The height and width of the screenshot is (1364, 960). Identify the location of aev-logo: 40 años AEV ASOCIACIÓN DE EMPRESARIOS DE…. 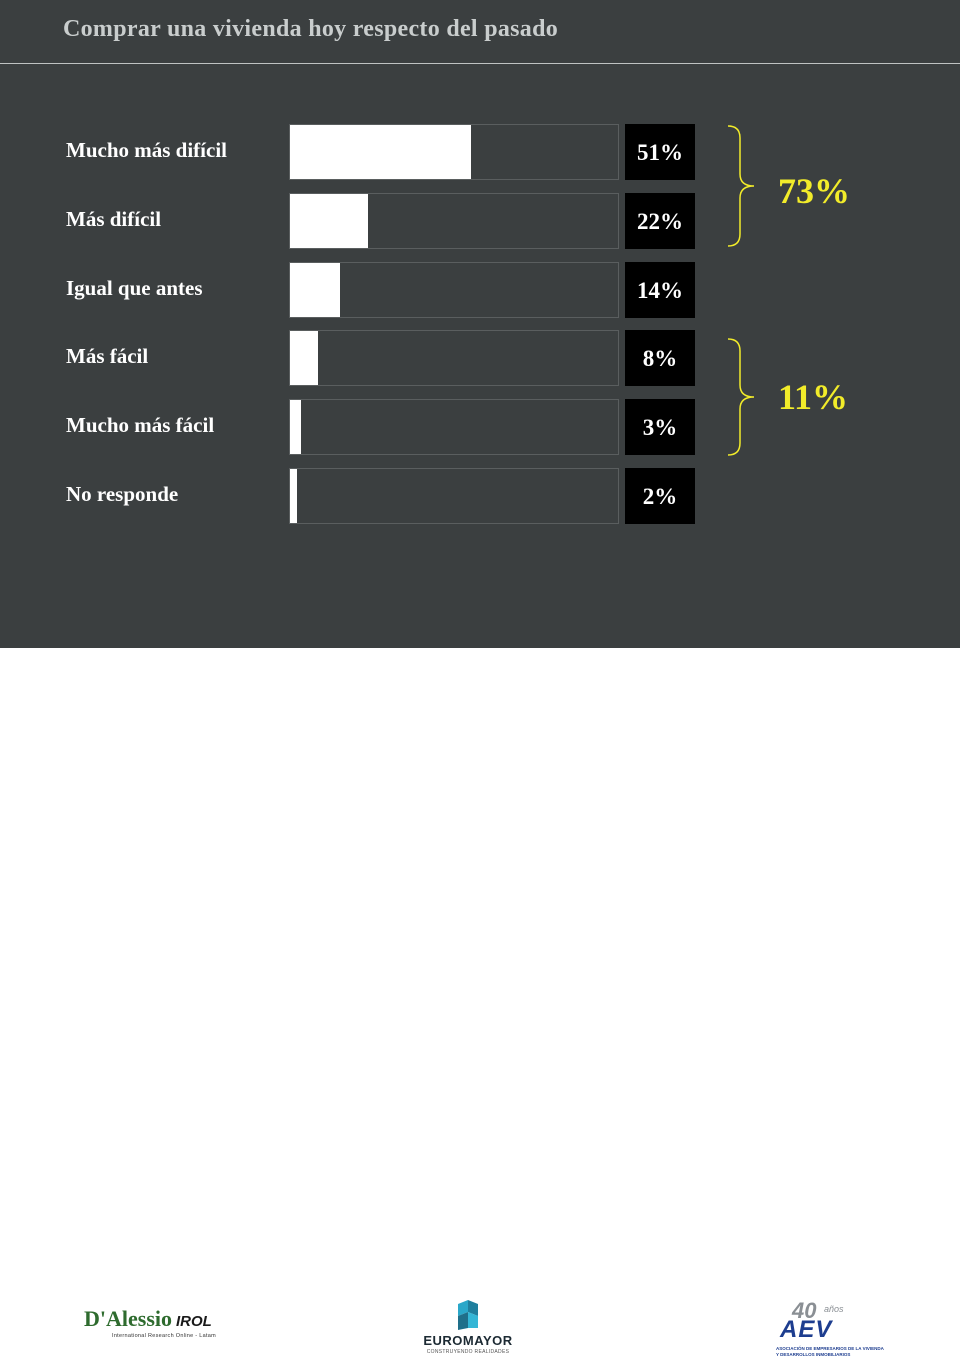
(830, 1332).